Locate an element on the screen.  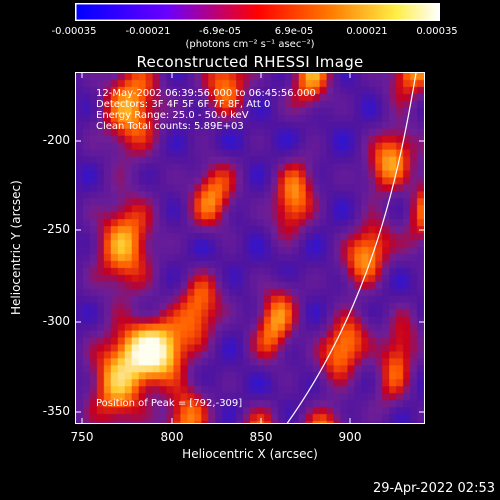
y-tick-label: -250 is located at coordinates (56, 229).